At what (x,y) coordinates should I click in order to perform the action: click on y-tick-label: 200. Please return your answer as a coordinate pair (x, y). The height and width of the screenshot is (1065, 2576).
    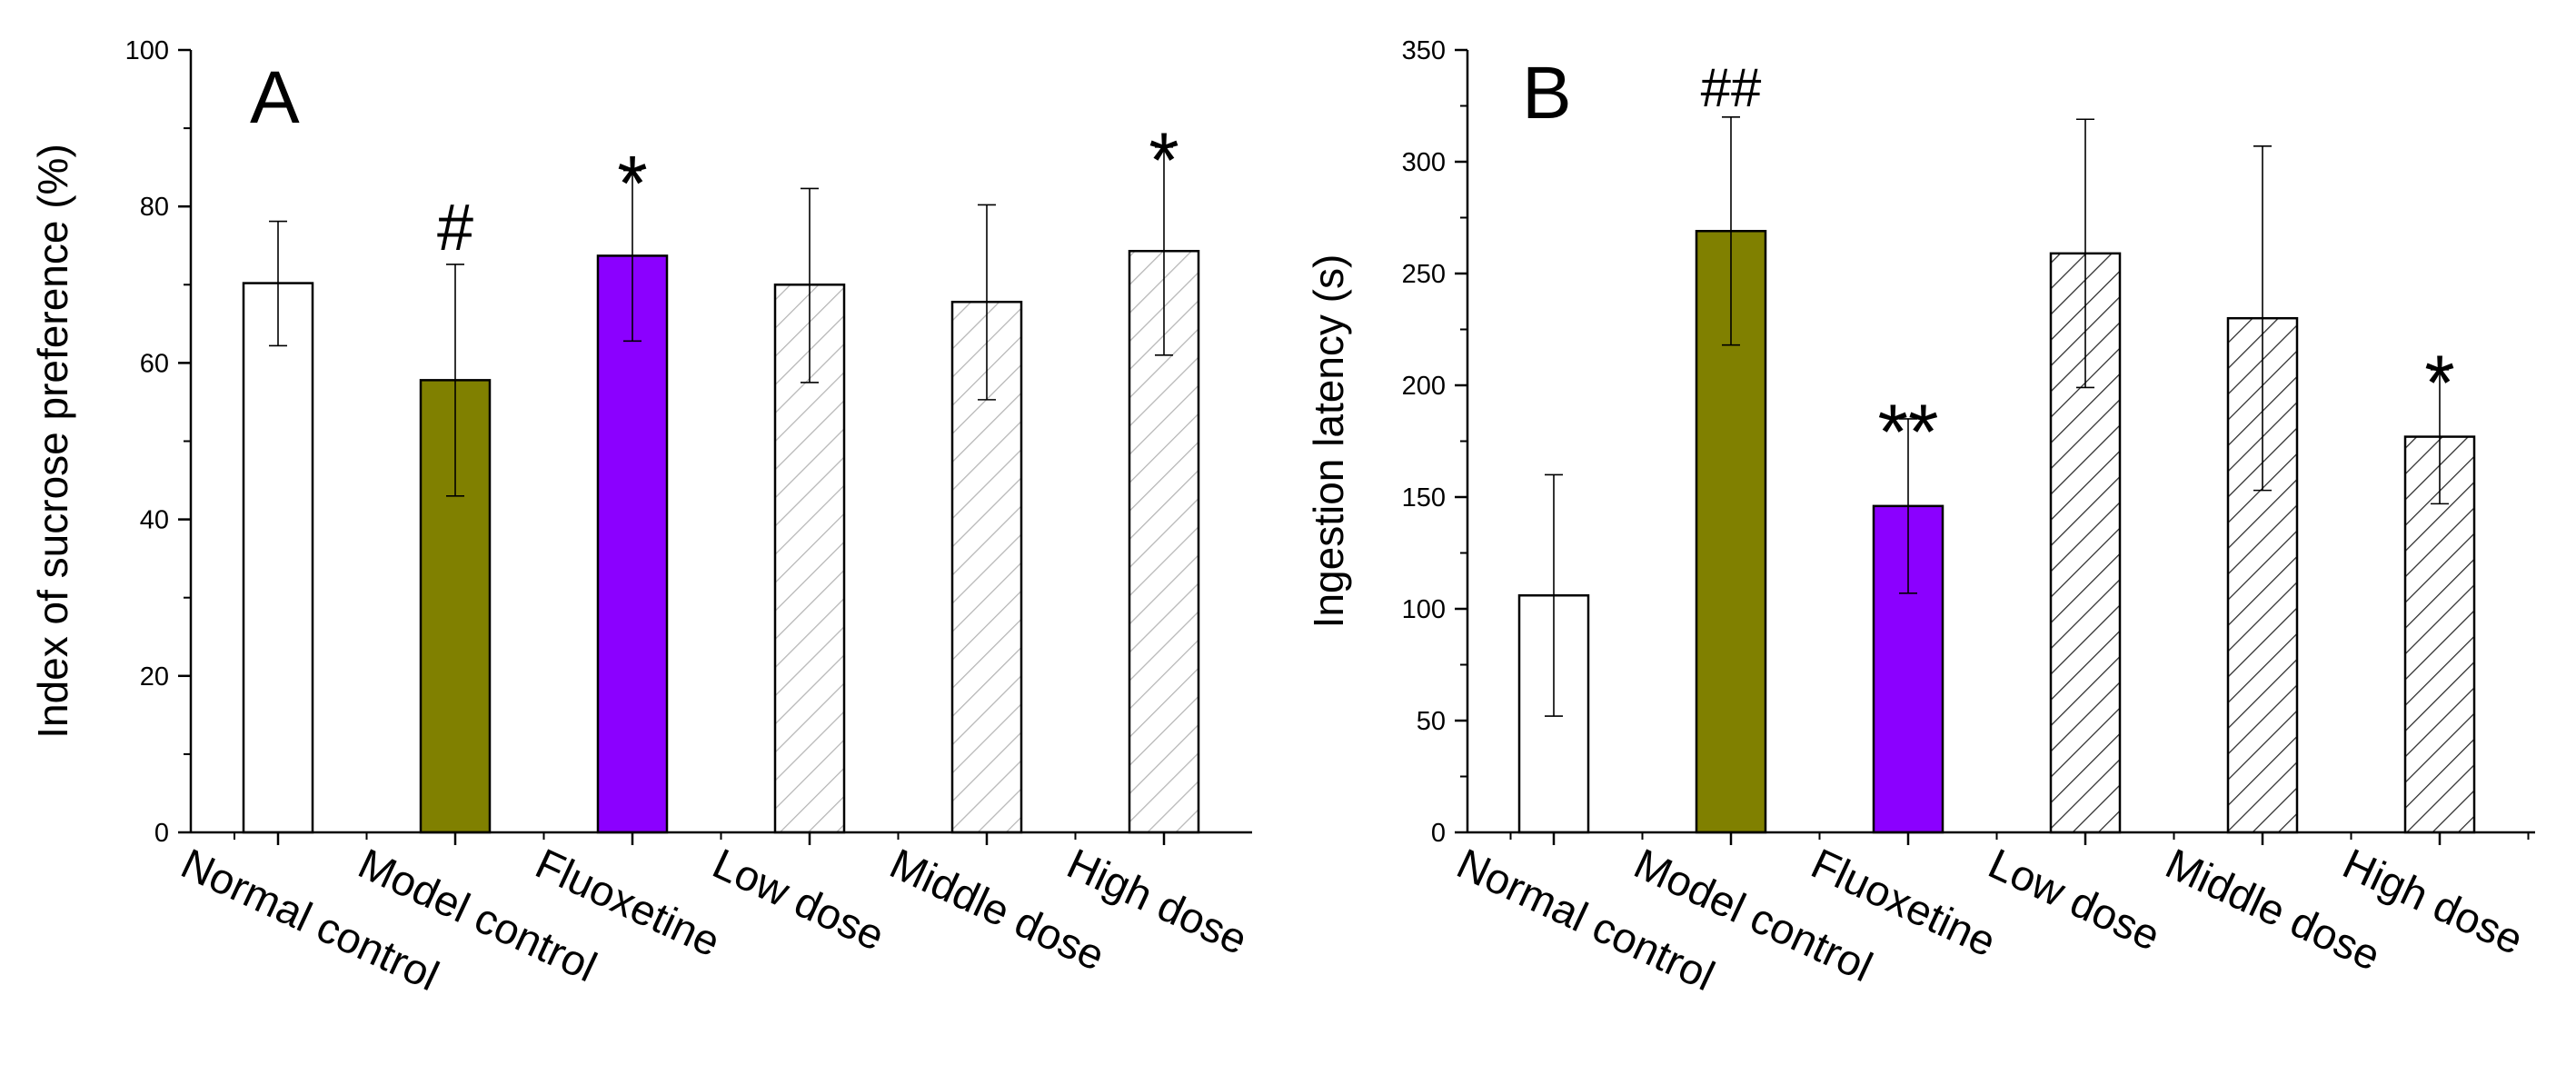
    Looking at the image, I should click on (1424, 386).